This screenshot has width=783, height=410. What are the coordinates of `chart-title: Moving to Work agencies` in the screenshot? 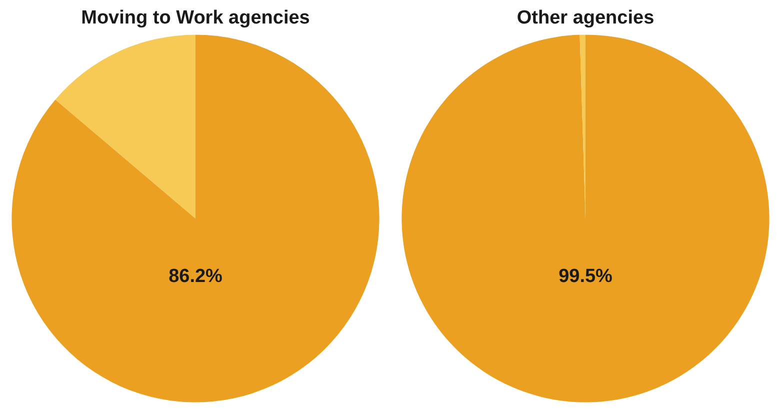 It's located at (195, 18).